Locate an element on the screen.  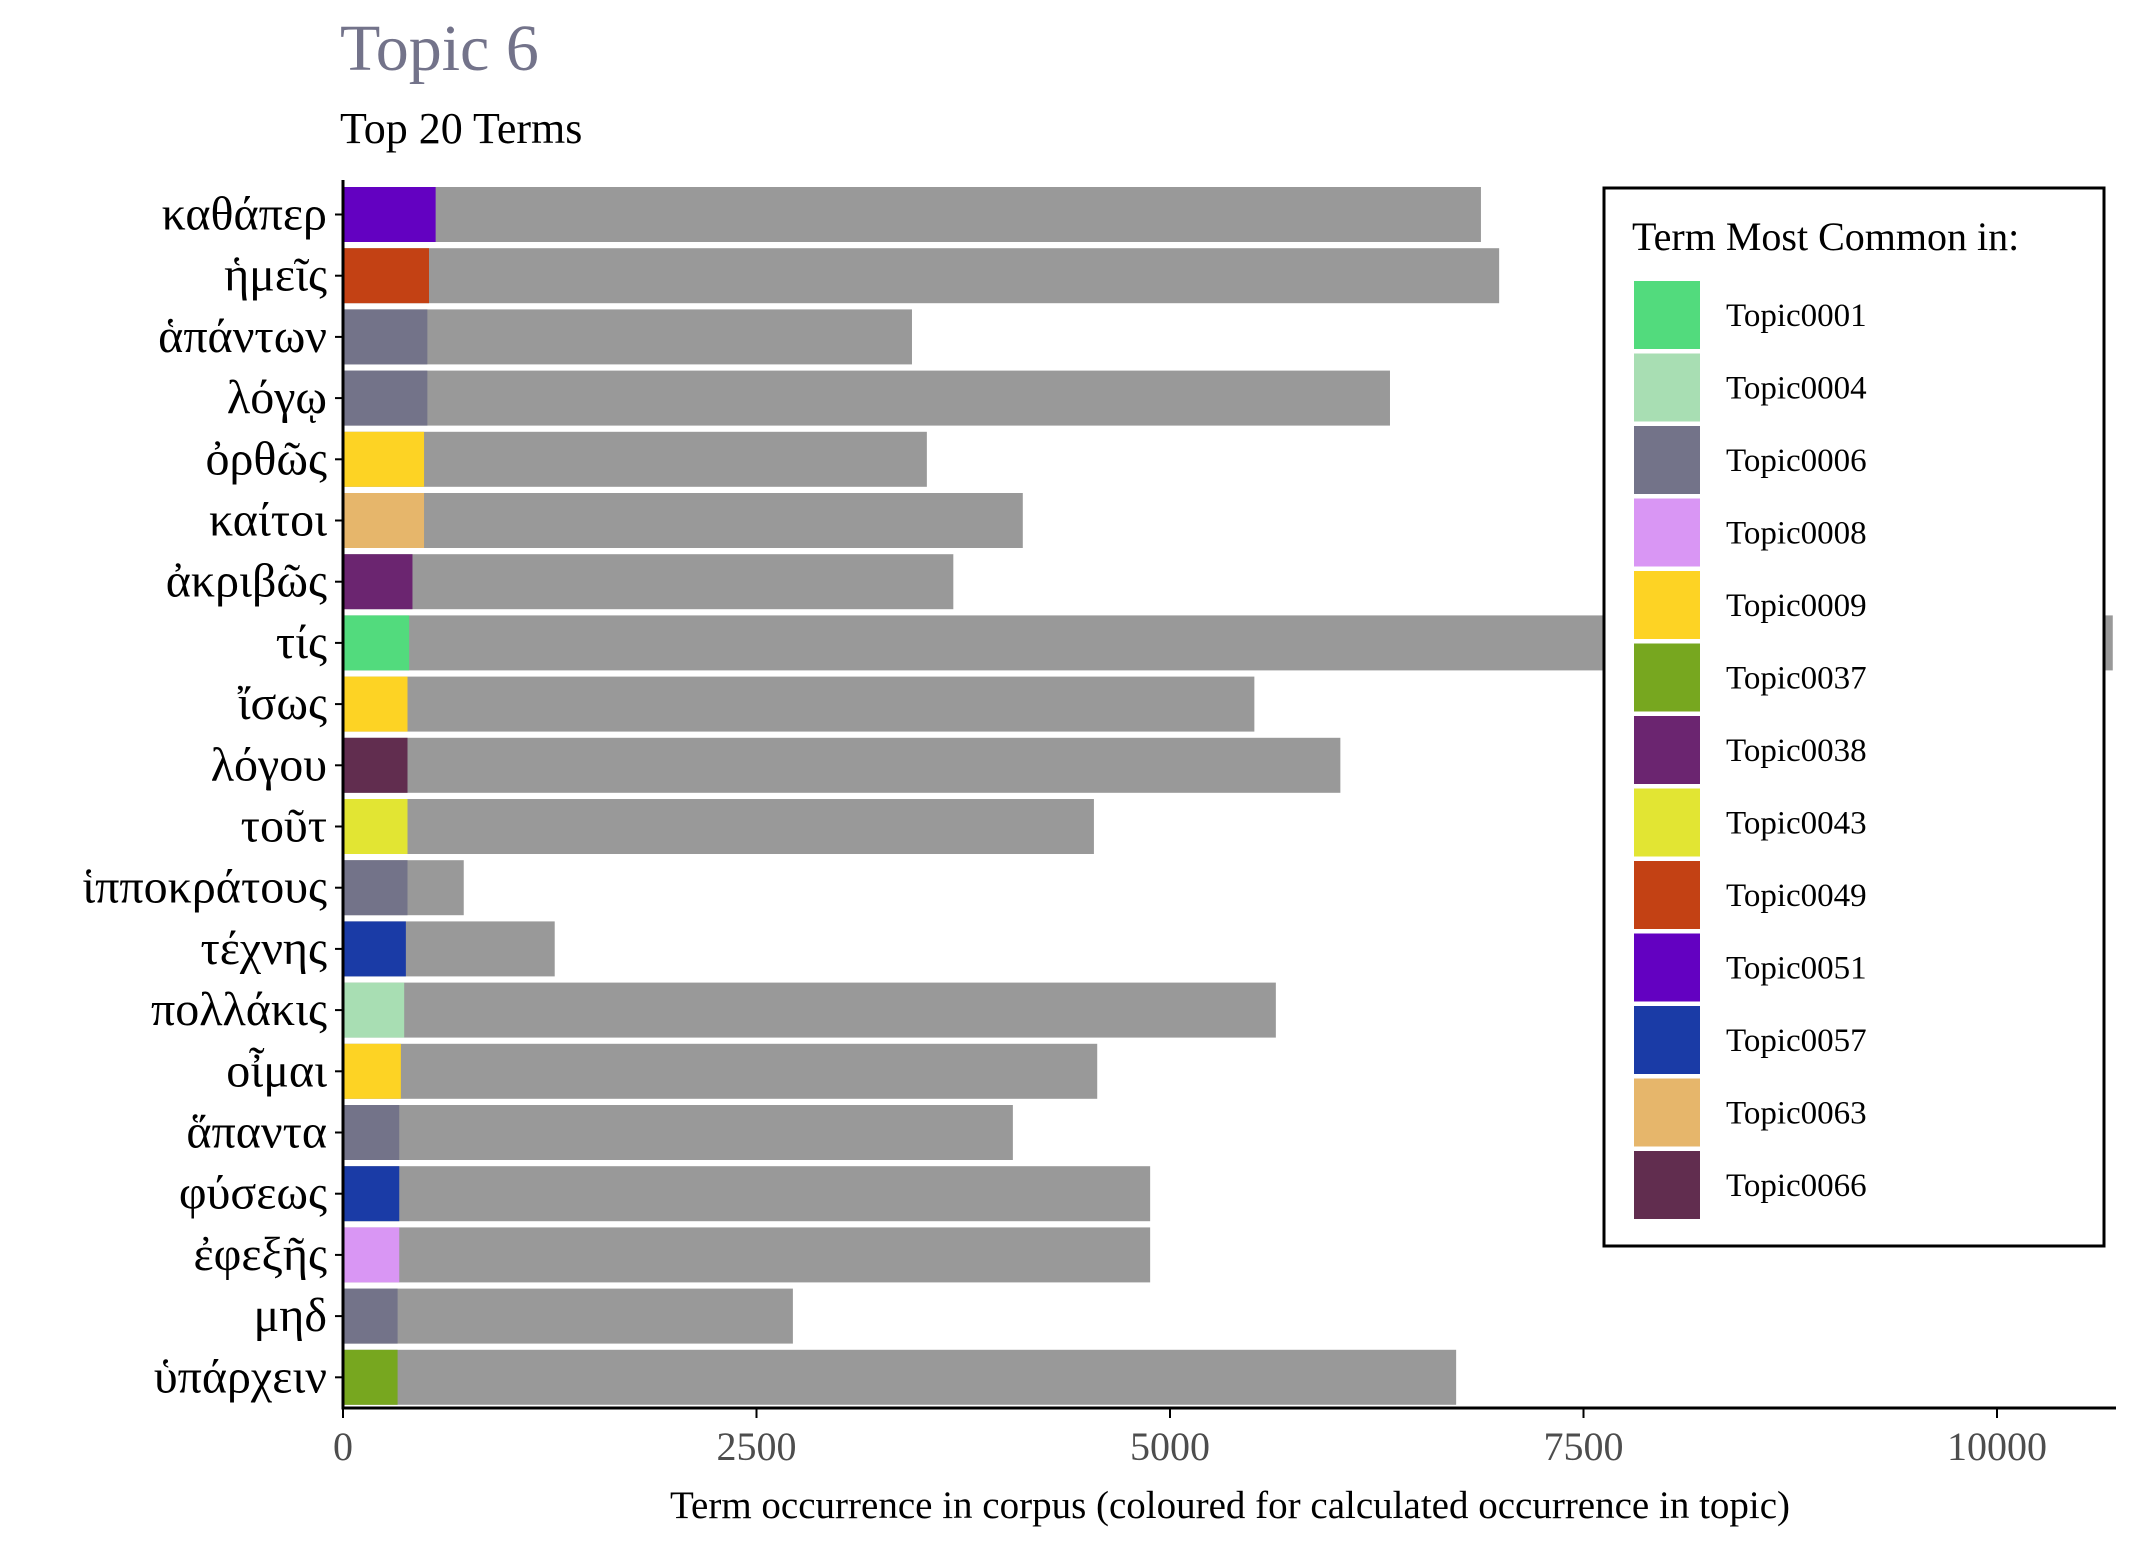
legend-label: Topic0037 is located at coordinates (1796, 679).